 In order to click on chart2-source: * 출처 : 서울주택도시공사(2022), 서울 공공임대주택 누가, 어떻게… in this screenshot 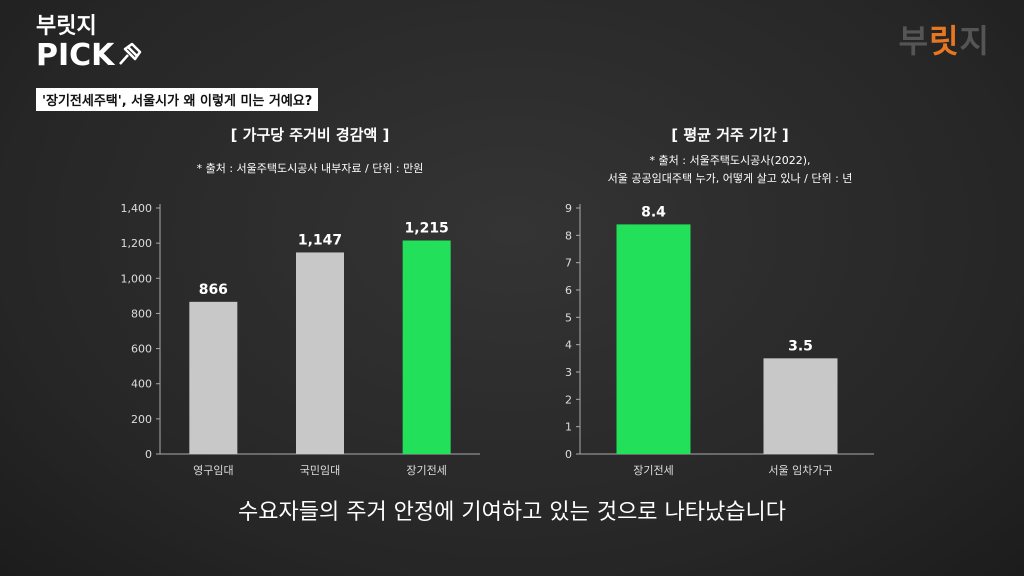, I will do `click(730, 169)`.